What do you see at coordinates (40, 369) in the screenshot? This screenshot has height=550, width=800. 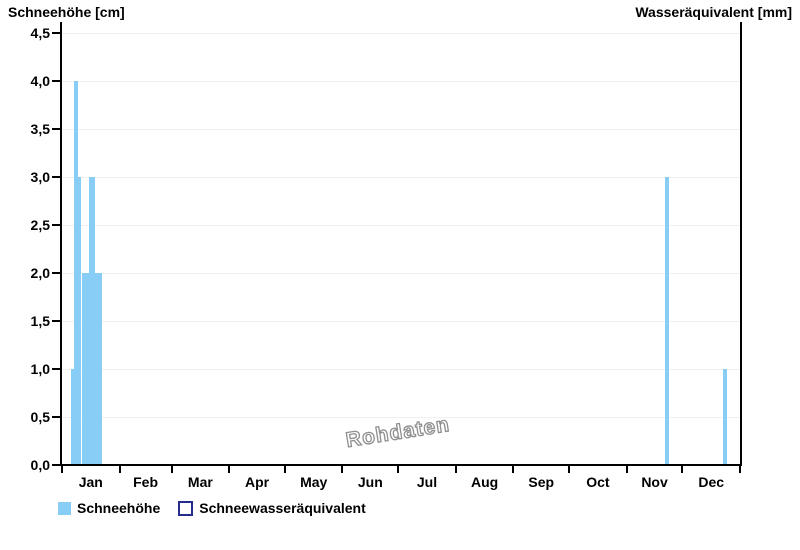 I see `y-tick-label: 1,0` at bounding box center [40, 369].